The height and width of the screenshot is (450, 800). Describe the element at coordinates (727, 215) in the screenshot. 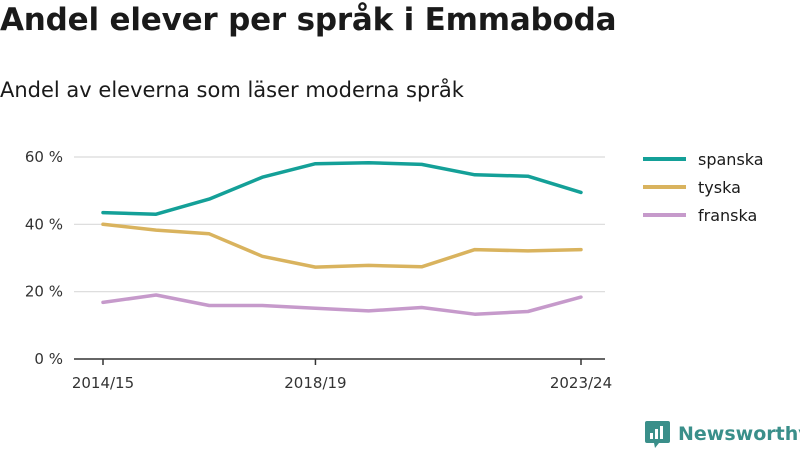

I see `legend-label-franska: franska` at that location.